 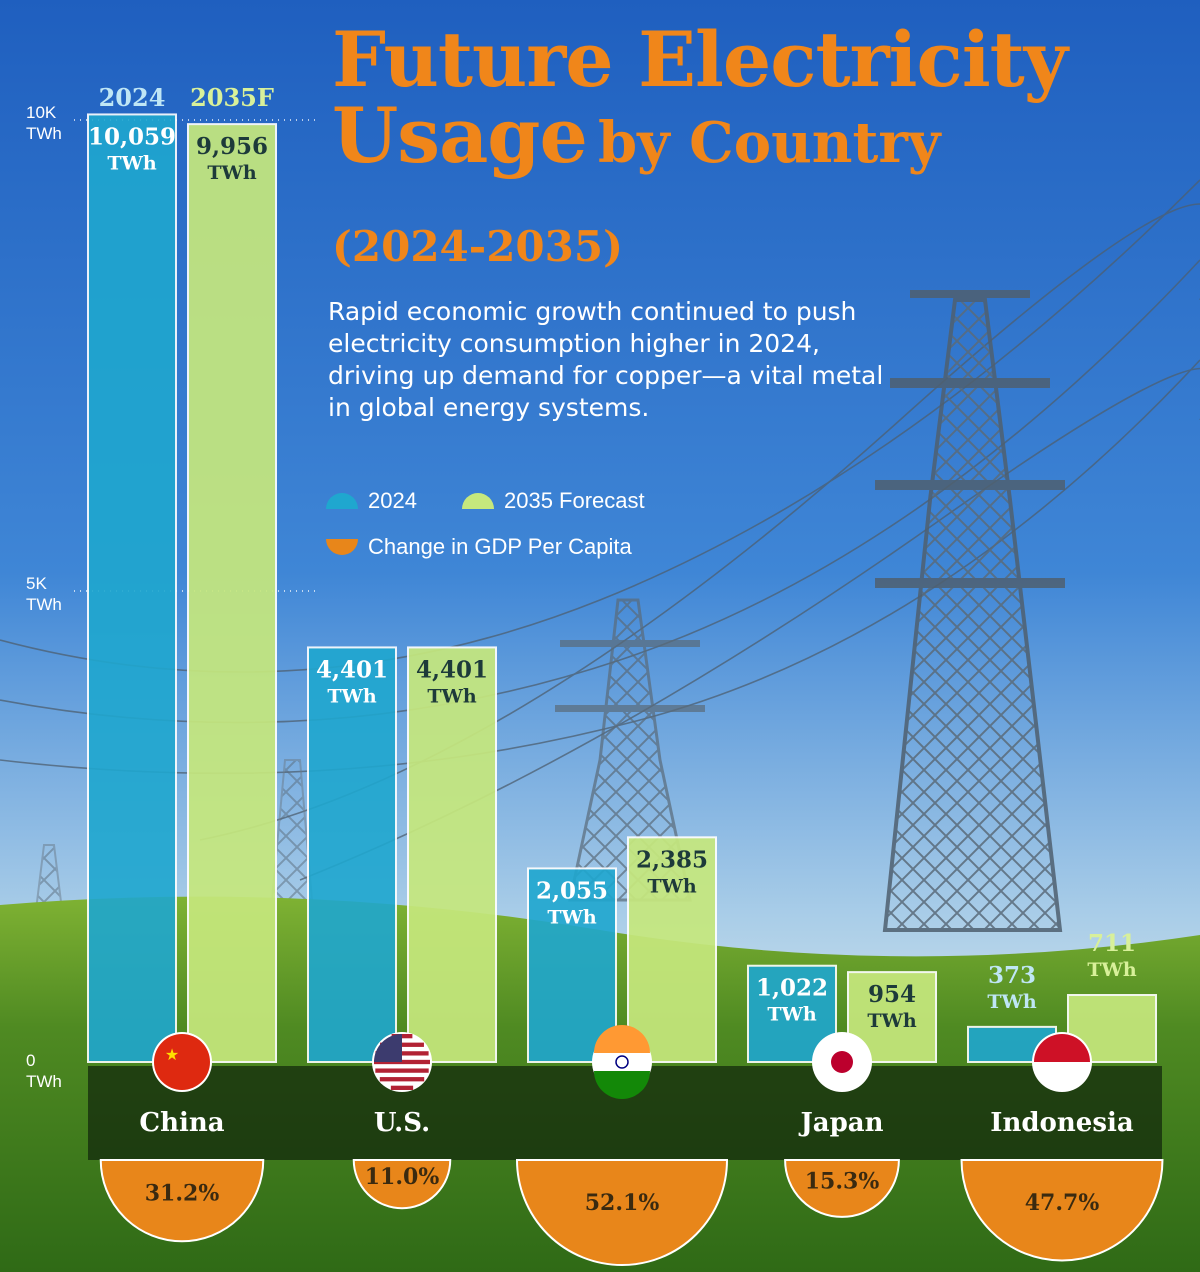 What do you see at coordinates (232, 146) in the screenshot?
I see `value-label-2035-0: 9,956` at bounding box center [232, 146].